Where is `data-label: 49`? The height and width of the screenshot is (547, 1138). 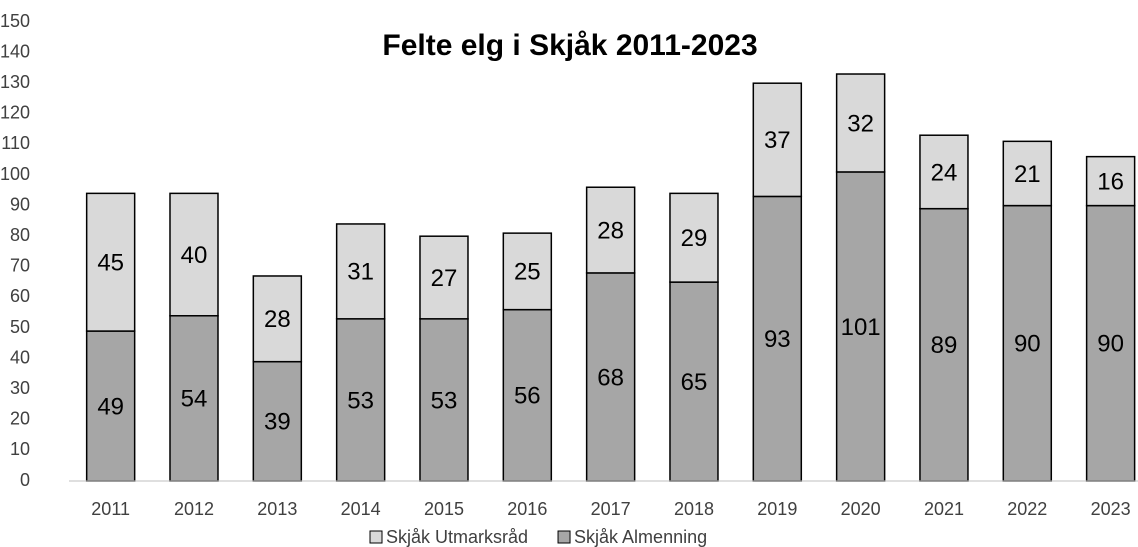
data-label: 49 is located at coordinates (110, 406).